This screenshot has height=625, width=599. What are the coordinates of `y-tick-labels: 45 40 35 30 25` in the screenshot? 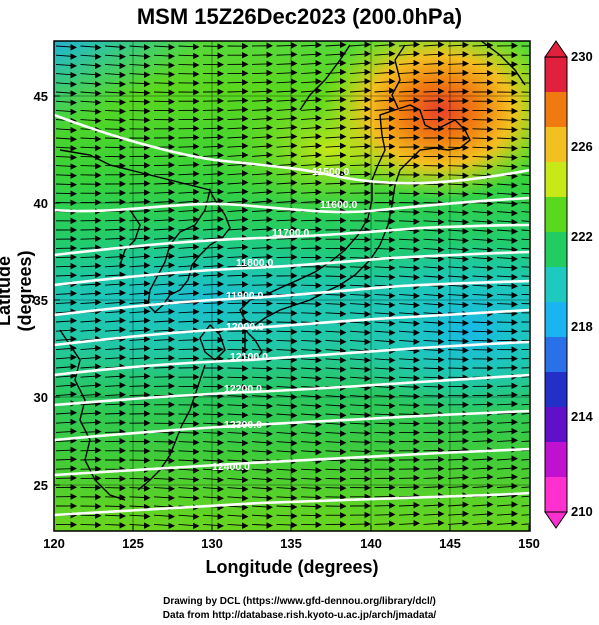 It's located at (41, 291).